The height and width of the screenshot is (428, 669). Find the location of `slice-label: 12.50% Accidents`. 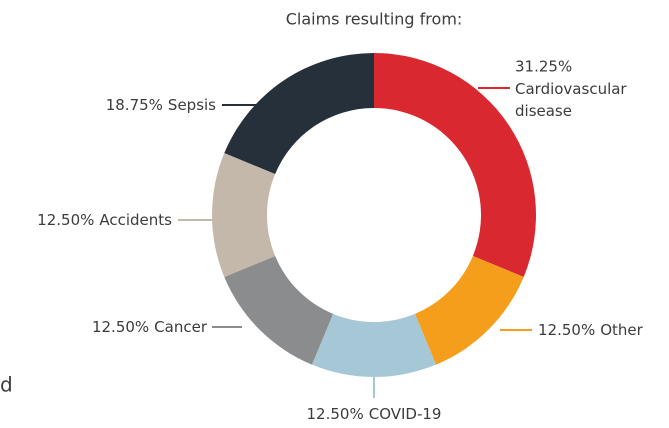

slice-label: 12.50% Accidents is located at coordinates (104, 220).